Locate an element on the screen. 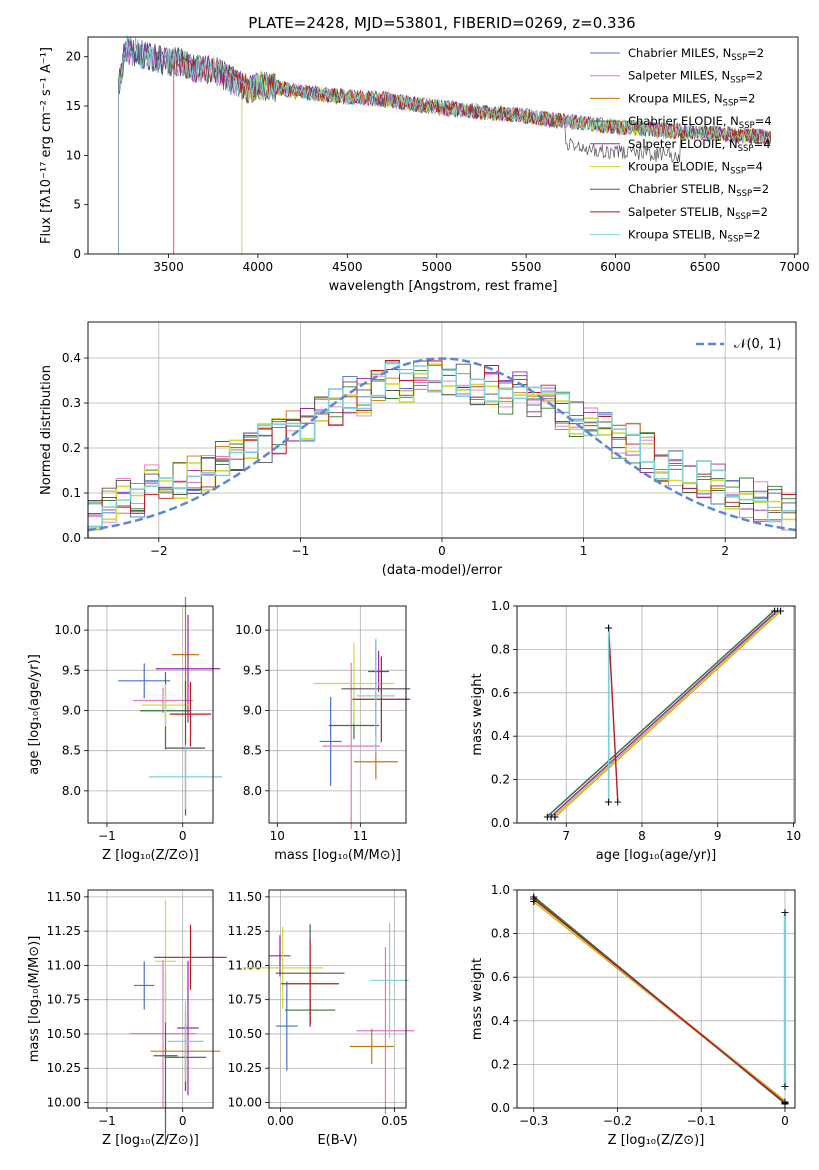  y-axis-label: age [log₁₀(age/yr)] is located at coordinates (34, 714).